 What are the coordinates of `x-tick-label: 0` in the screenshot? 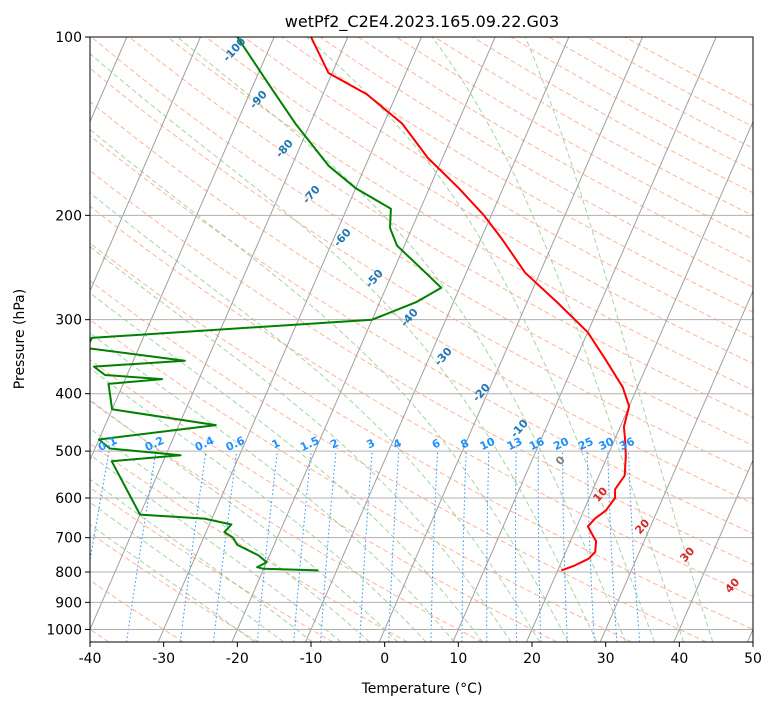 It's located at (384, 659).